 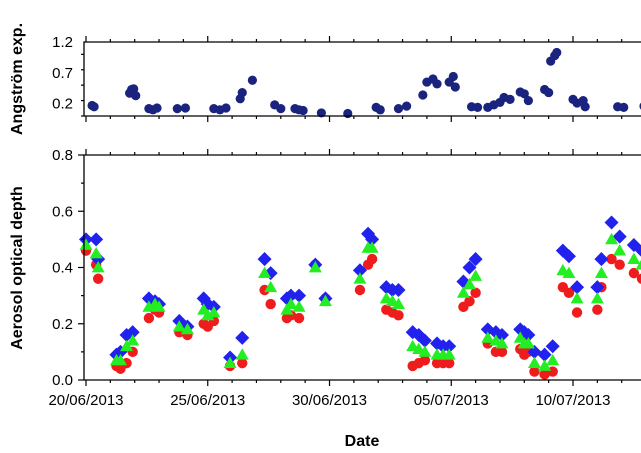 What do you see at coordinates (62, 155) in the screenshot?
I see `y-tick-label: 0.8` at bounding box center [62, 155].